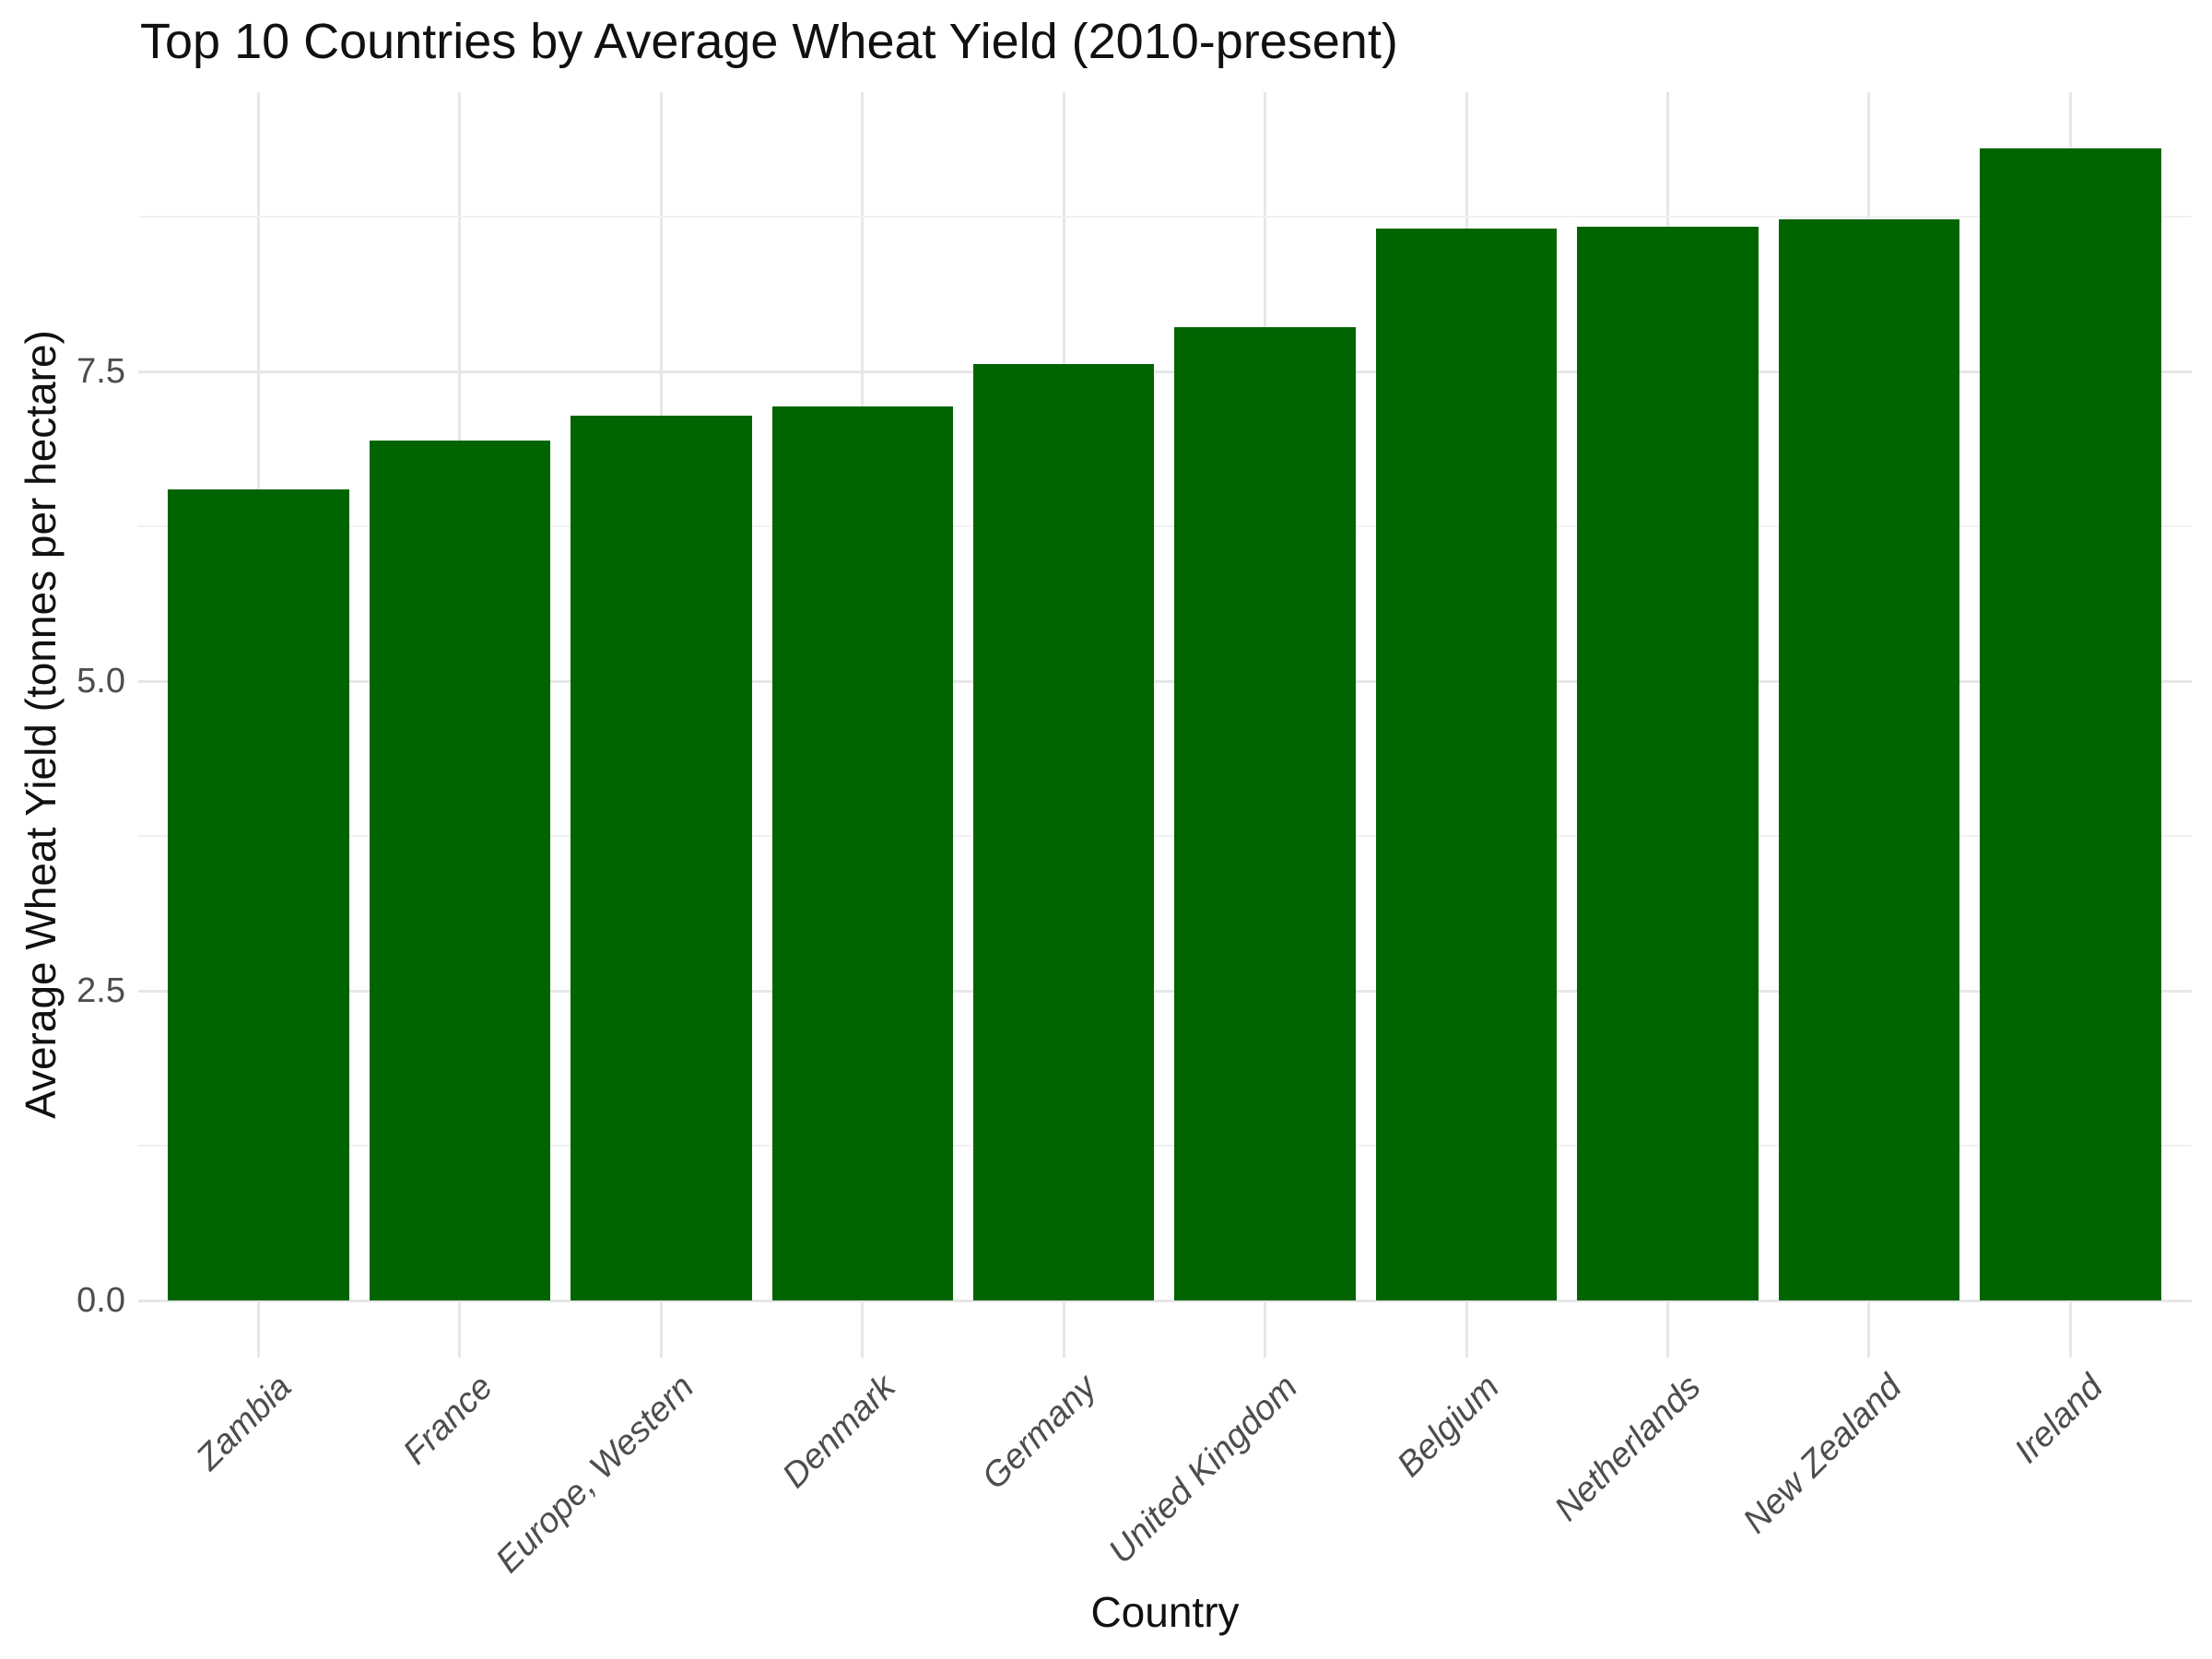 The image size is (2212, 1659). I want to click on ytick-label-0.0: 0.0, so click(100, 1300).